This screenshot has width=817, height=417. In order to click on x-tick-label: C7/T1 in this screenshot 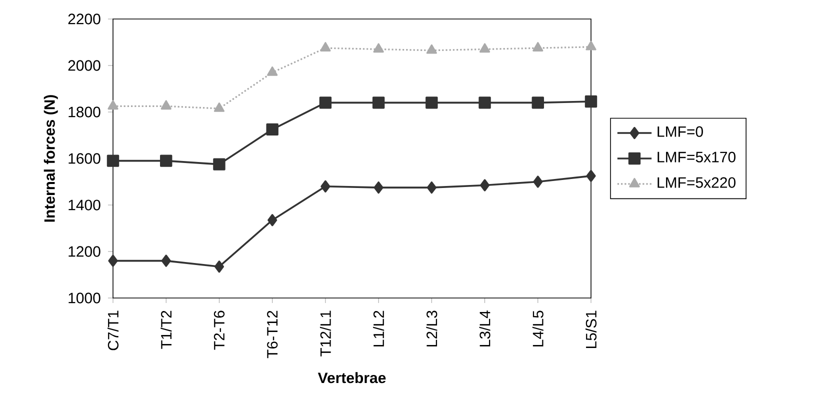, I will do `click(113, 330)`.